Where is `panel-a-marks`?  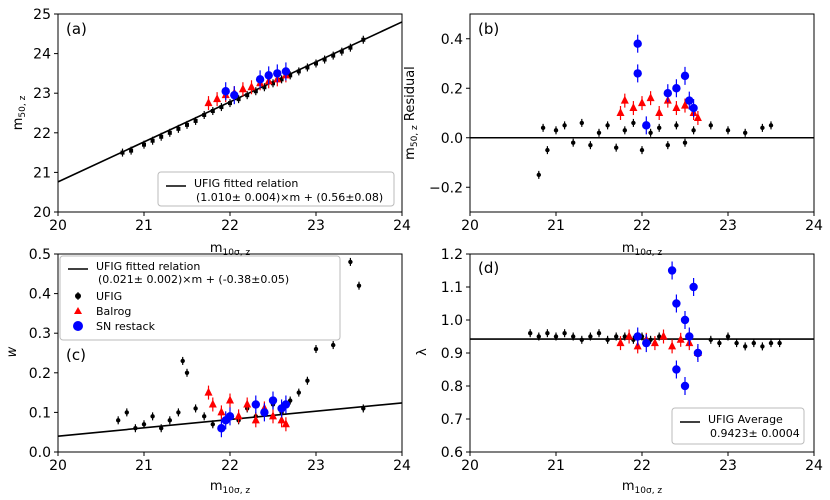 panel-a-marks is located at coordinates (230, 102).